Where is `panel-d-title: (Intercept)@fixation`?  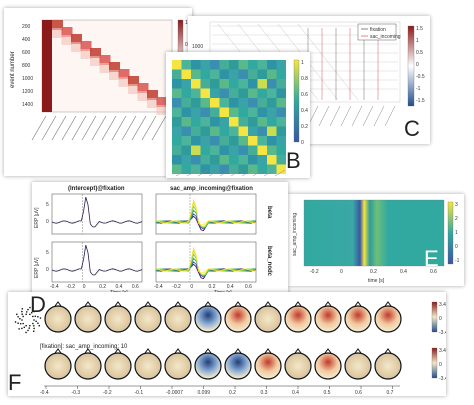 panel-d-title: (Intercept)@fixation is located at coordinates (96, 189).